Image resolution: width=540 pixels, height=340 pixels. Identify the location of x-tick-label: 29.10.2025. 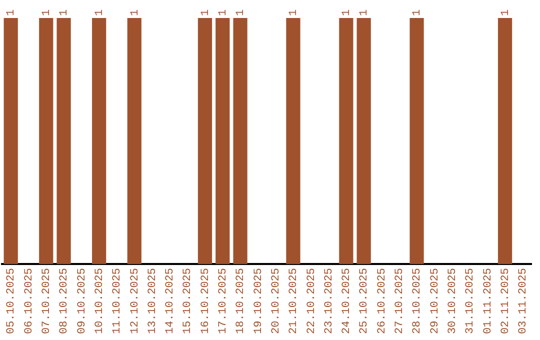
(435, 301).